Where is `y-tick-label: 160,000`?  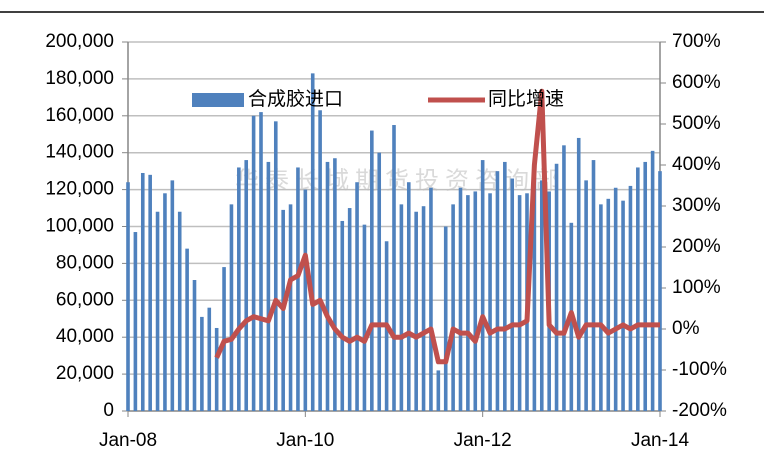
y-tick-label: 160,000 is located at coordinates (79, 115).